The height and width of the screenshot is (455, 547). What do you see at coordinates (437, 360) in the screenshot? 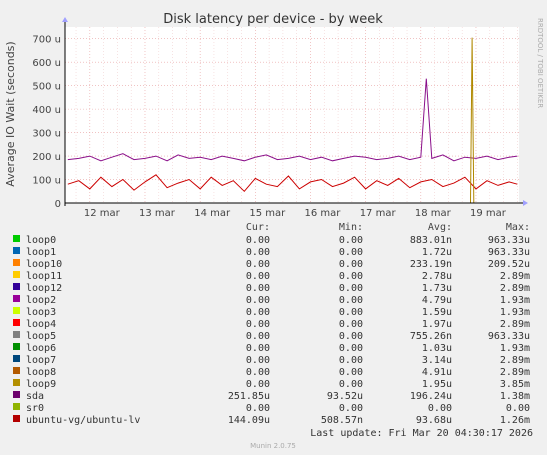
I see `legend-value-avg: 3.14u` at bounding box center [437, 360].